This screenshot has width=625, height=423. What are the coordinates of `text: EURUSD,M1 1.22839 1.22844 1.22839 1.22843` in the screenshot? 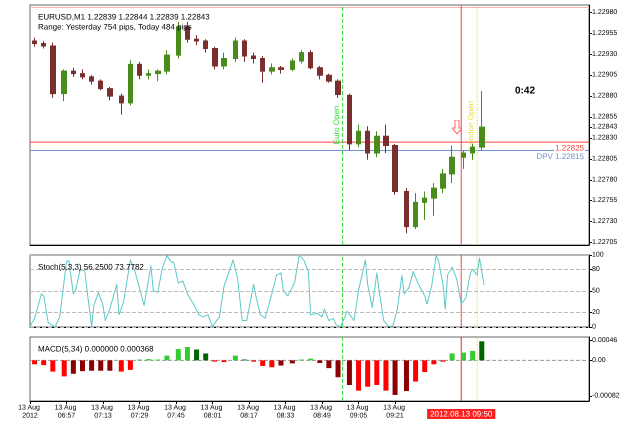 It's located at (124, 17).